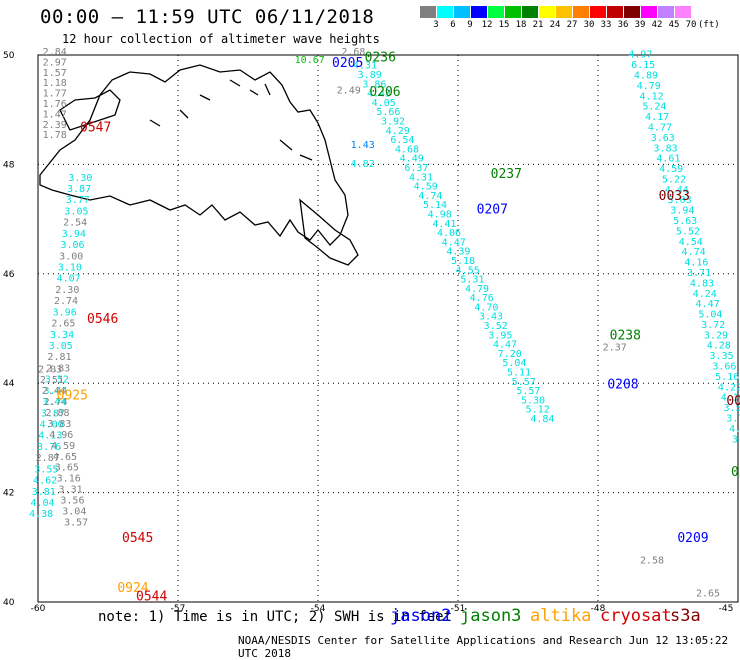  I want to click on wave-height-value: 4.47, so click(454, 242).